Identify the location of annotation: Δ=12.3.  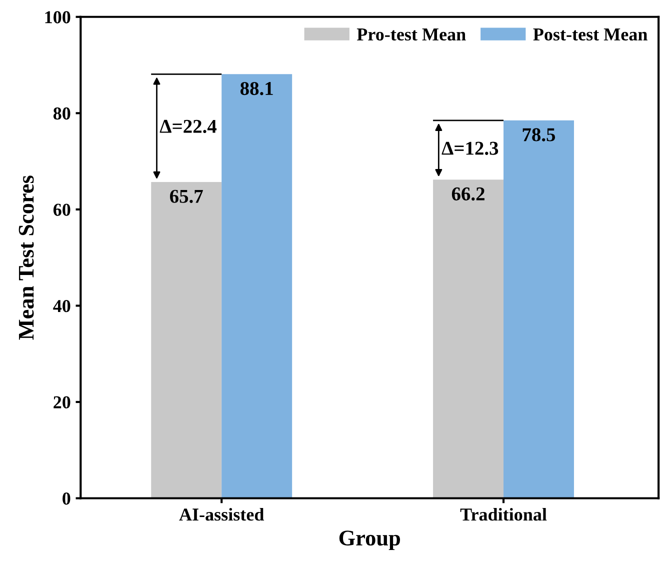
(470, 148).